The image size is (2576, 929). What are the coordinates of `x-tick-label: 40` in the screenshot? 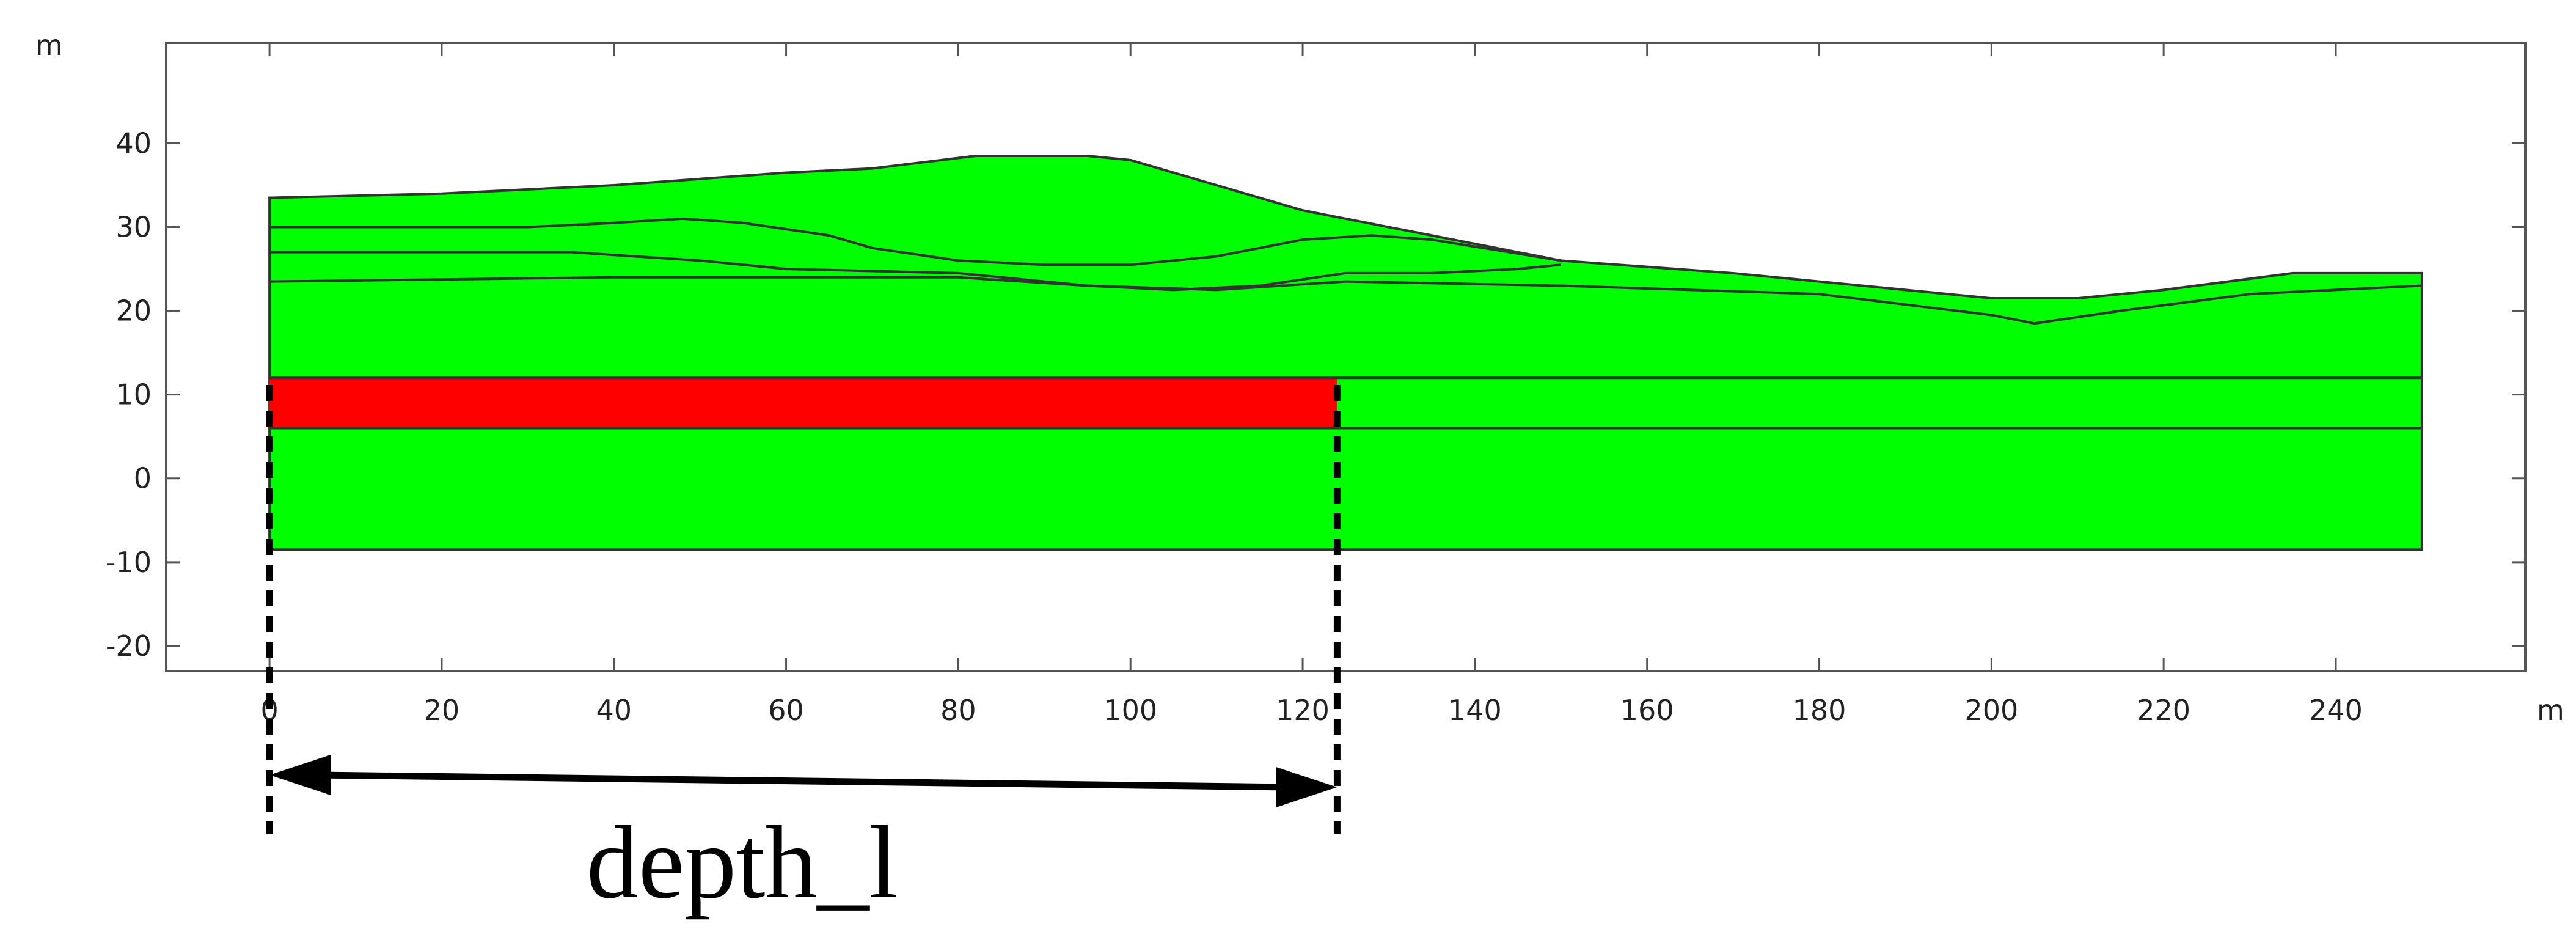 It's located at (614, 710).